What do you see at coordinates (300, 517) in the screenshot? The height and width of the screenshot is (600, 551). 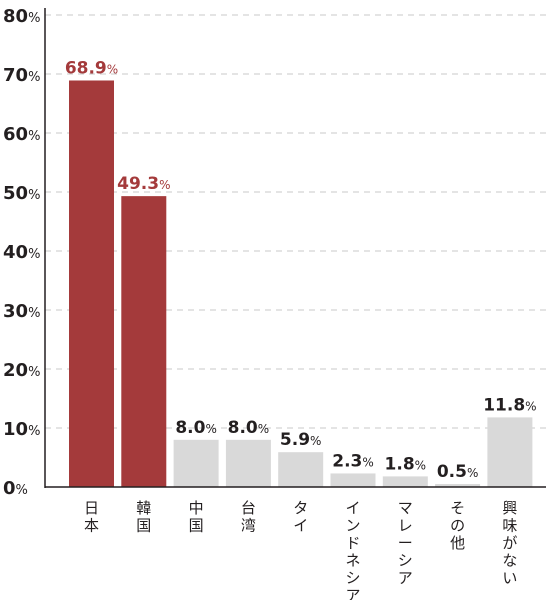 I see `category-label: タイ` at bounding box center [300, 517].